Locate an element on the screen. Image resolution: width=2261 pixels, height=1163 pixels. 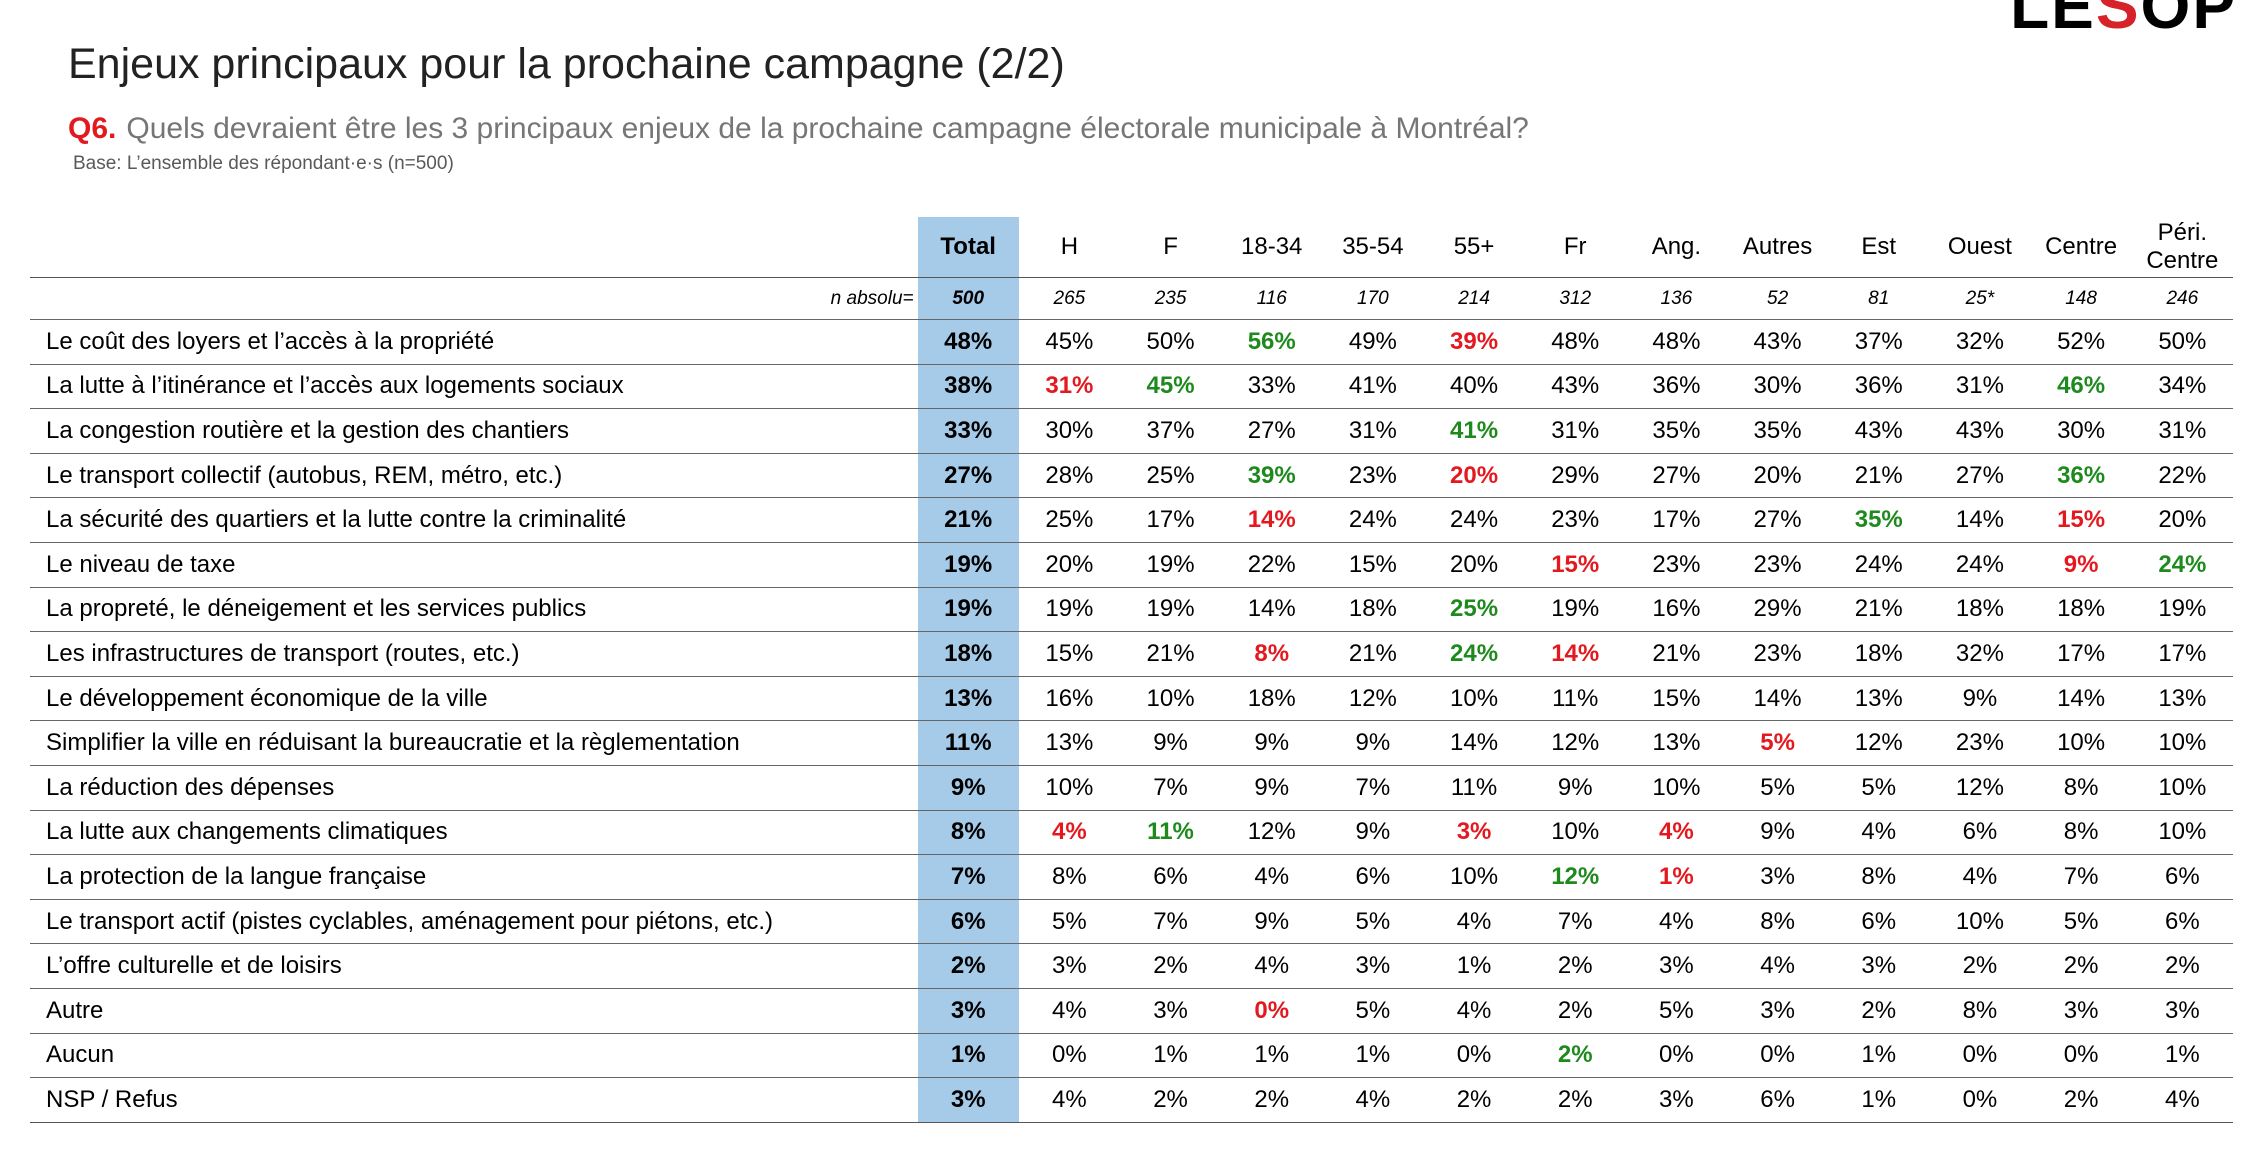
value-cell: 50% is located at coordinates (1170, 342).